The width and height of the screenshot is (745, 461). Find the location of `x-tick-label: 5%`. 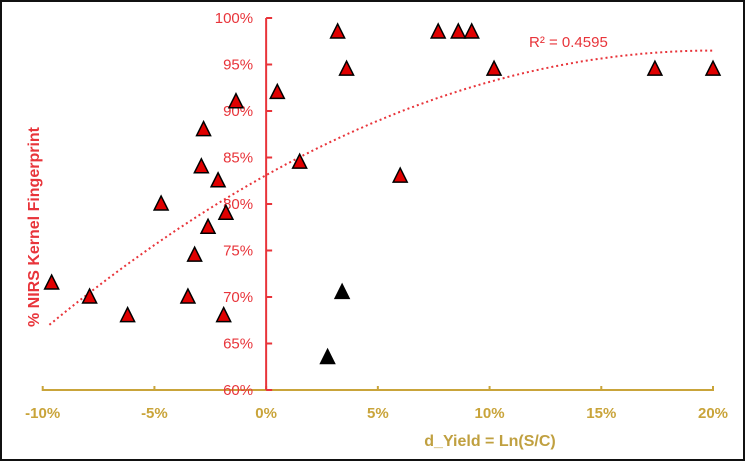

x-tick-label: 5% is located at coordinates (378, 413).